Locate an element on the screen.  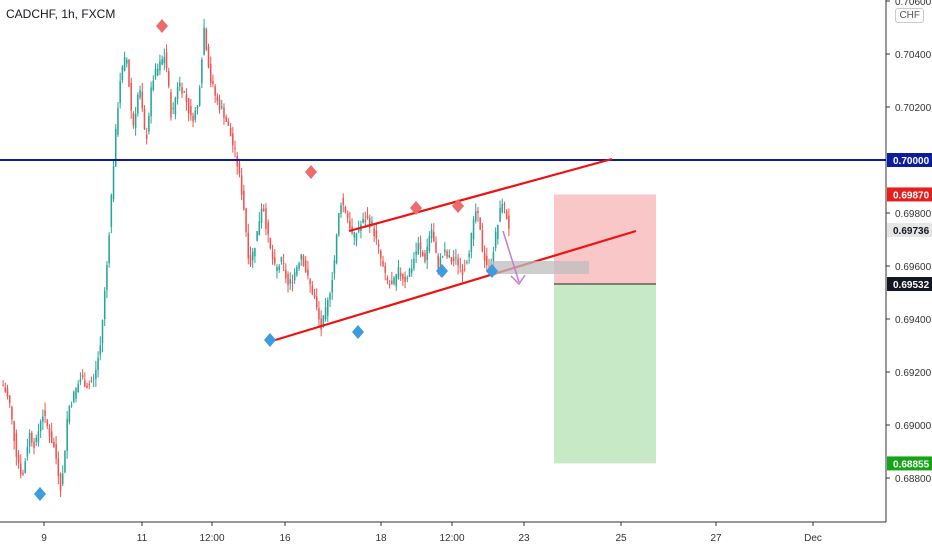
pivot-low-marker is located at coordinates (492, 271).